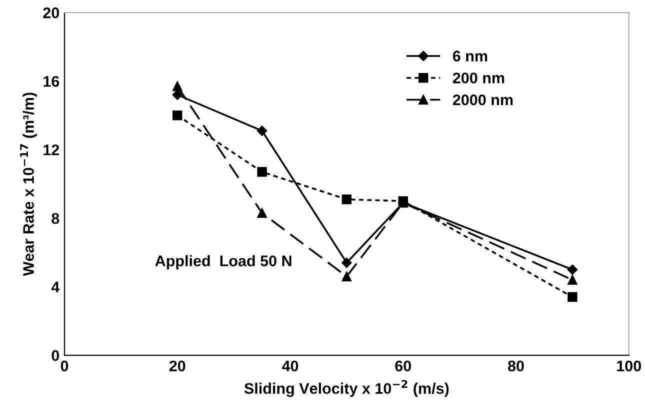 Image resolution: width=645 pixels, height=418 pixels. What do you see at coordinates (51, 12) in the screenshot?
I see `y-tick-label: 20` at bounding box center [51, 12].